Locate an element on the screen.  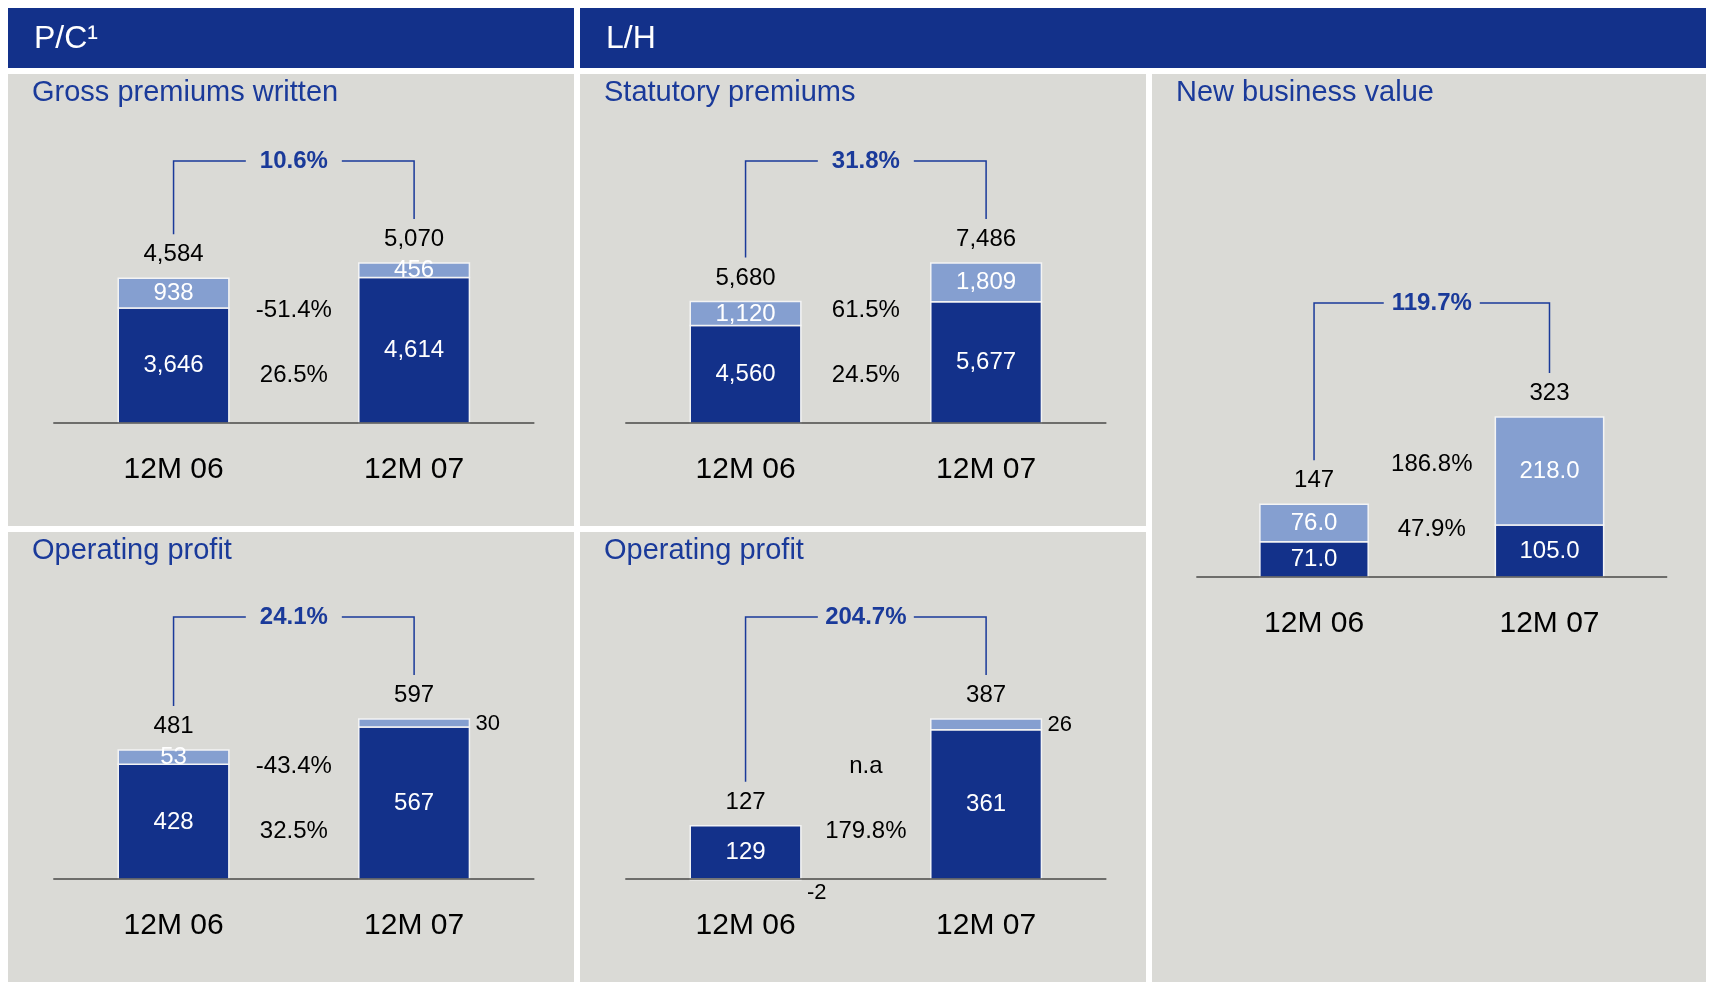
annotation: 32.5% is located at coordinates (293, 829).